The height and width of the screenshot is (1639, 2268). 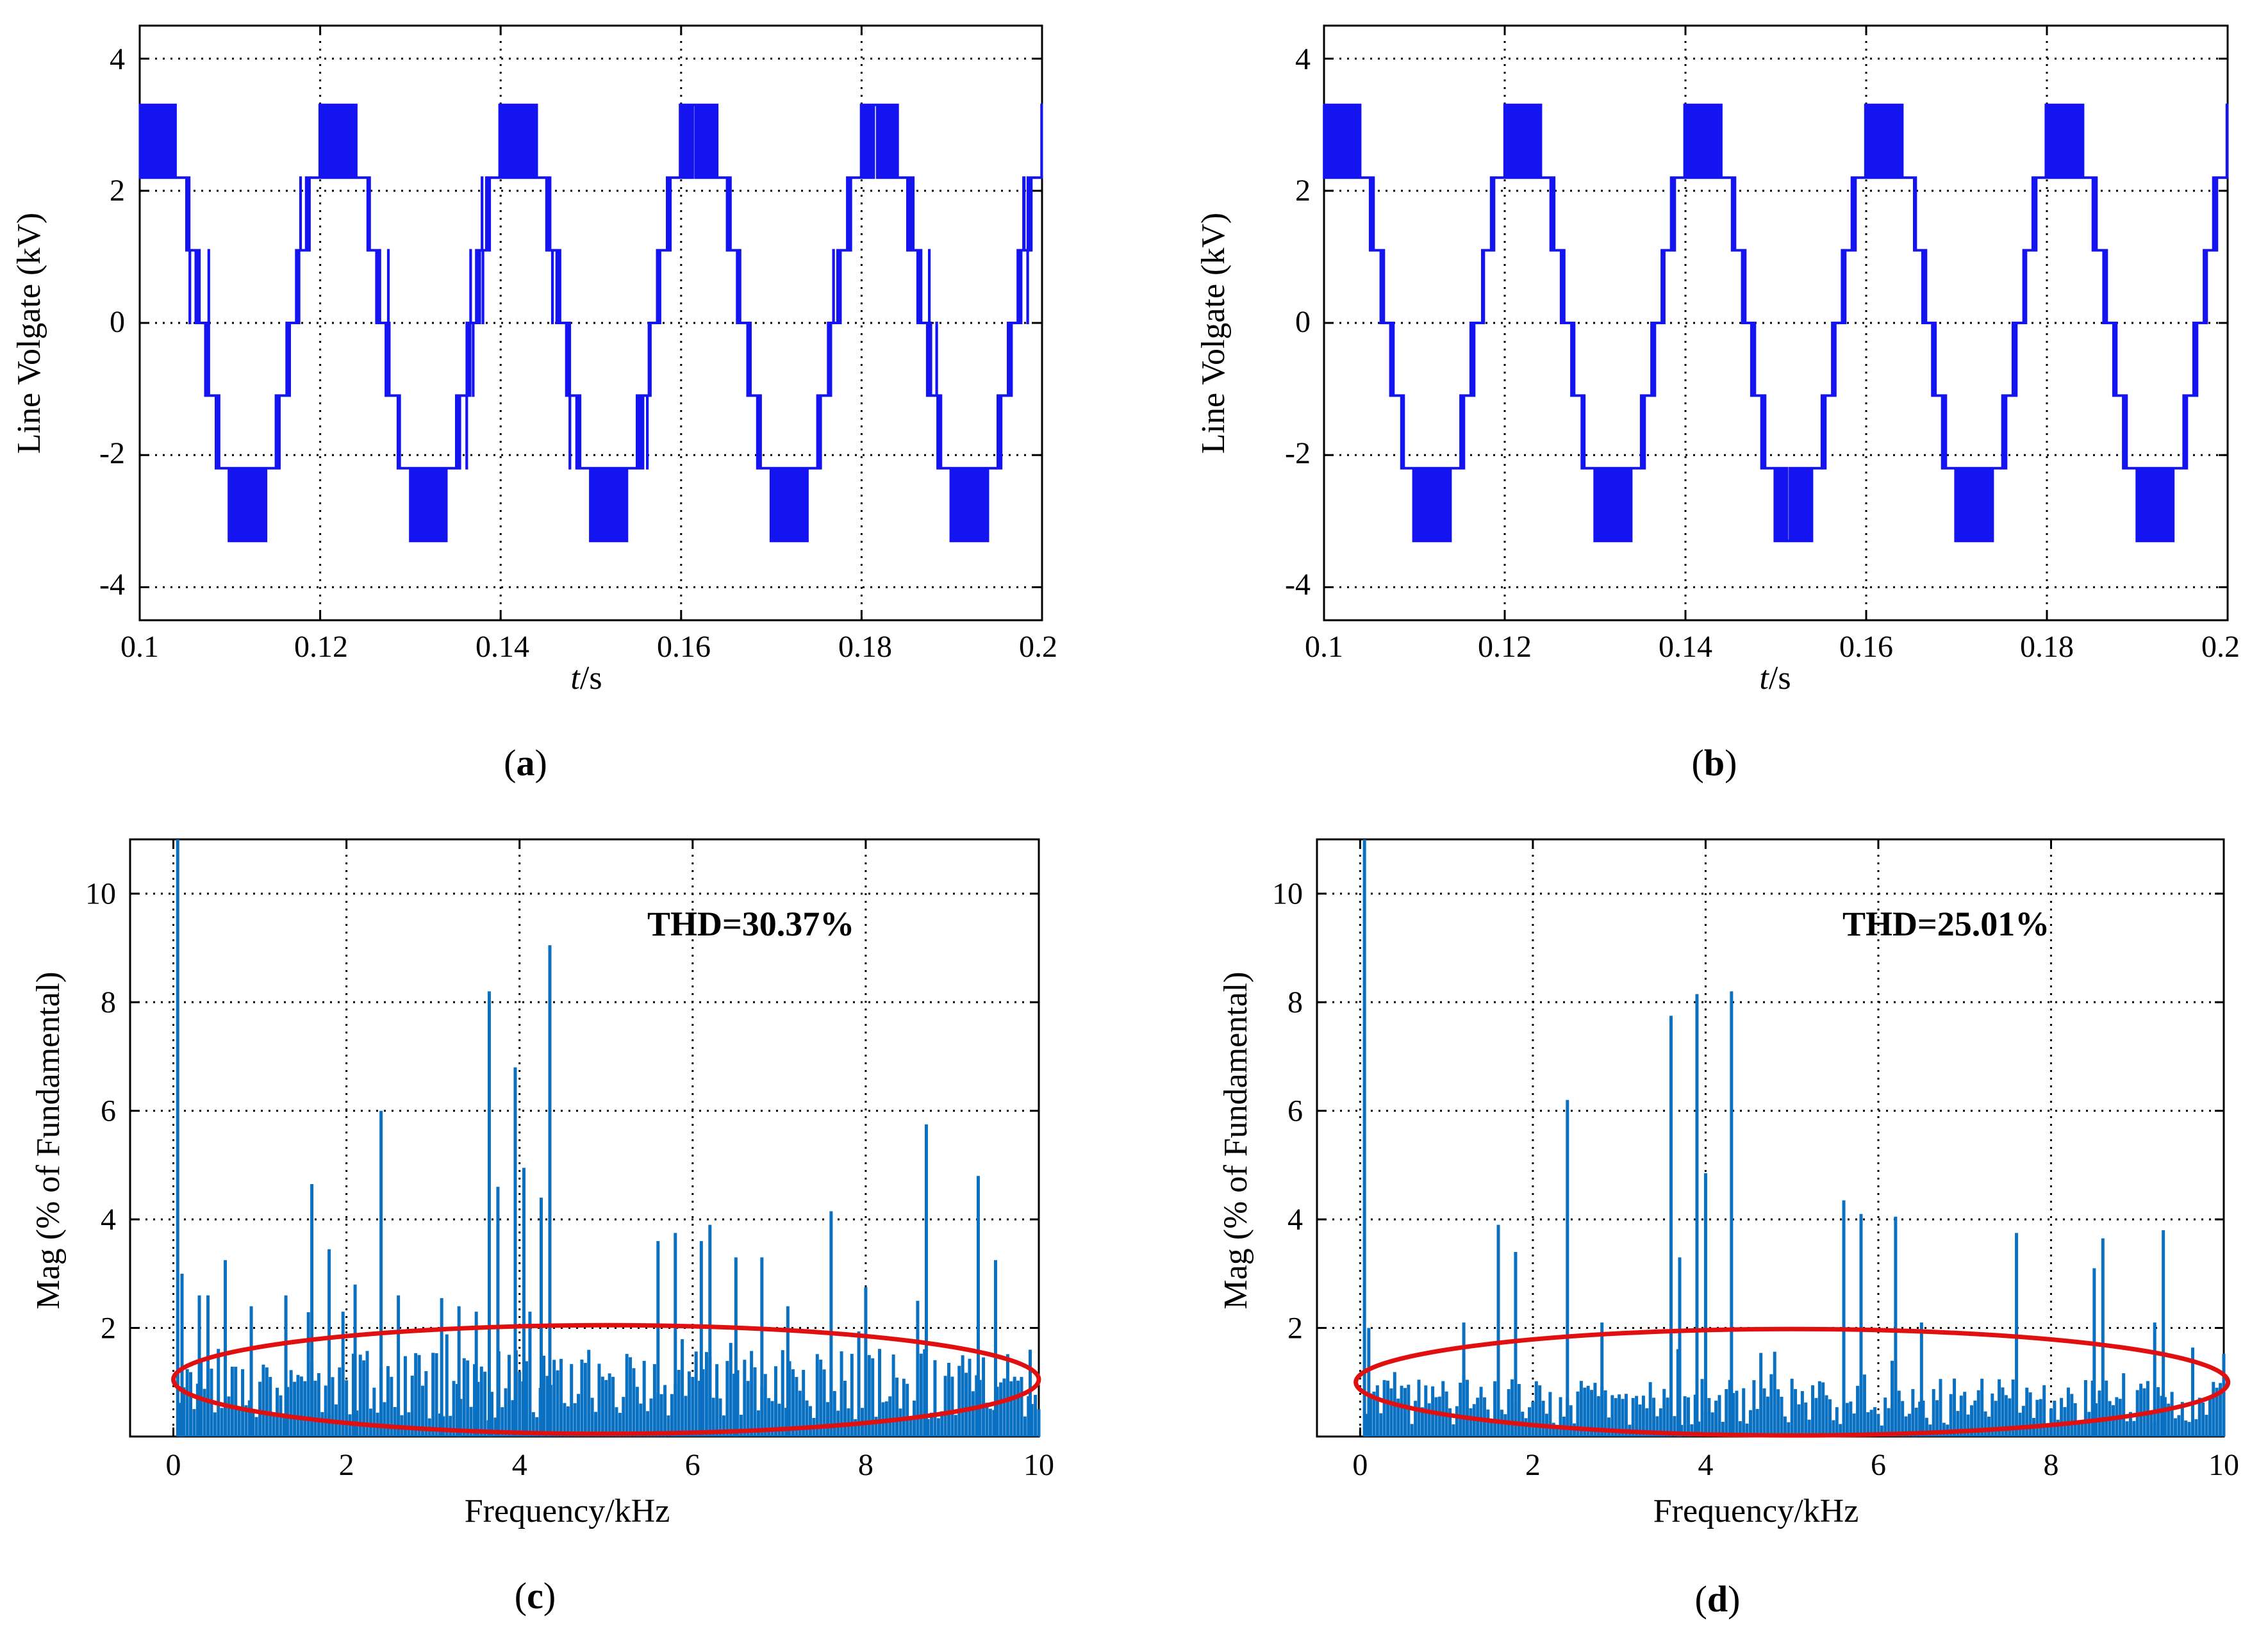 I want to click on xtick-label: 8, so click(x=2050, y=1465).